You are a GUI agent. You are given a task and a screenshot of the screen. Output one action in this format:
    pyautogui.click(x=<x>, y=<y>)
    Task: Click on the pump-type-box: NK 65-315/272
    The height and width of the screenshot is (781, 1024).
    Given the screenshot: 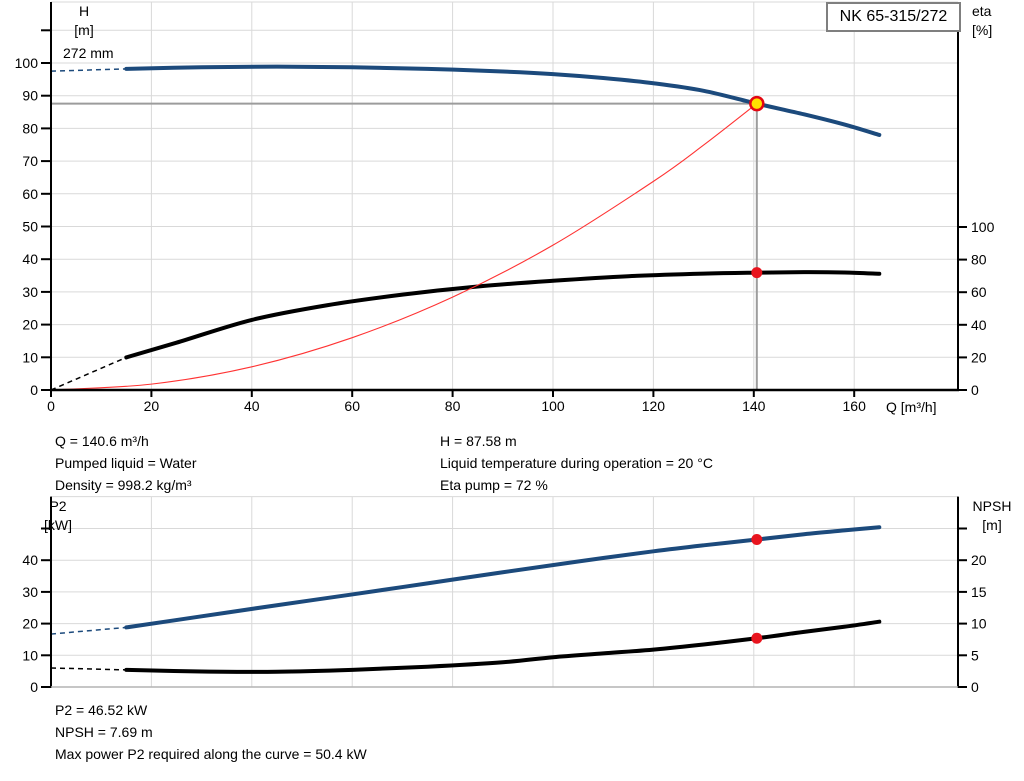 What is the action you would take?
    pyautogui.click(x=893, y=17)
    